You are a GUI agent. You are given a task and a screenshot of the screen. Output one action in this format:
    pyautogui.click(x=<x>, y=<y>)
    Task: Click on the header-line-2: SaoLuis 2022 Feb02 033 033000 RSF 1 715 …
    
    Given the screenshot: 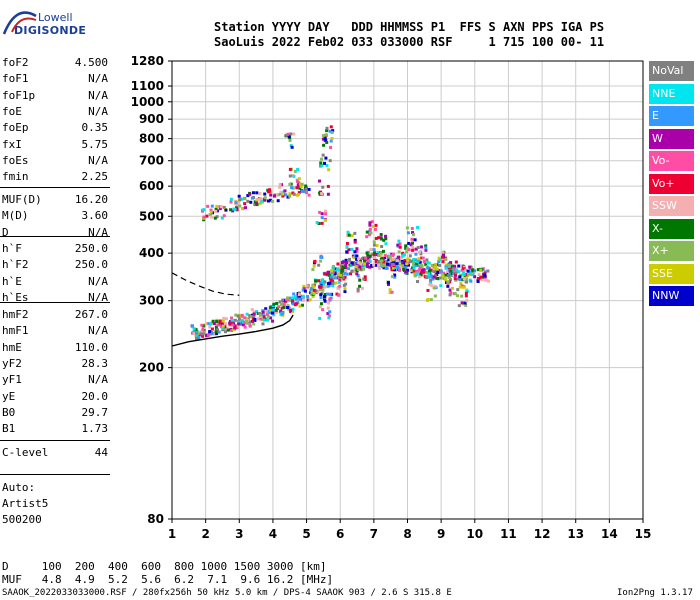 What is the action you would take?
    pyautogui.click(x=409, y=42)
    